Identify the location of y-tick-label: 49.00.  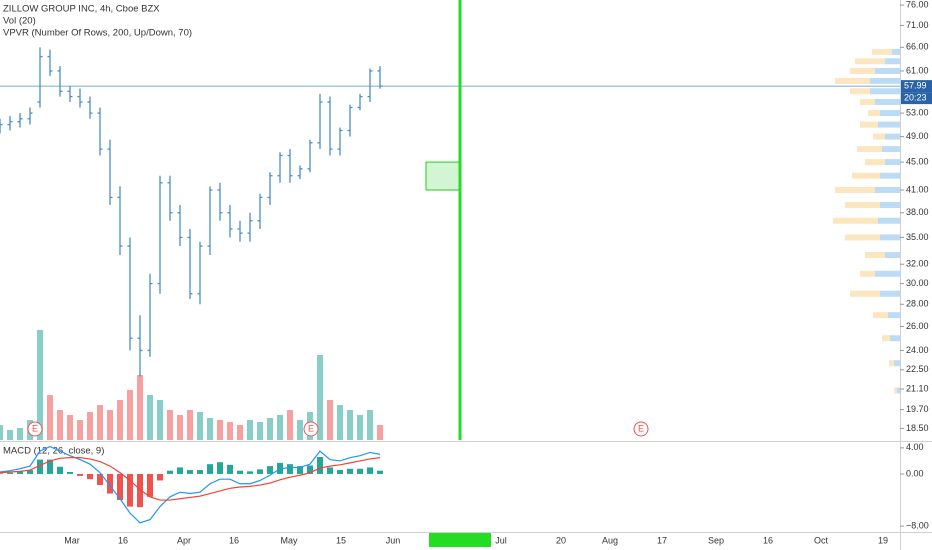
(917, 136).